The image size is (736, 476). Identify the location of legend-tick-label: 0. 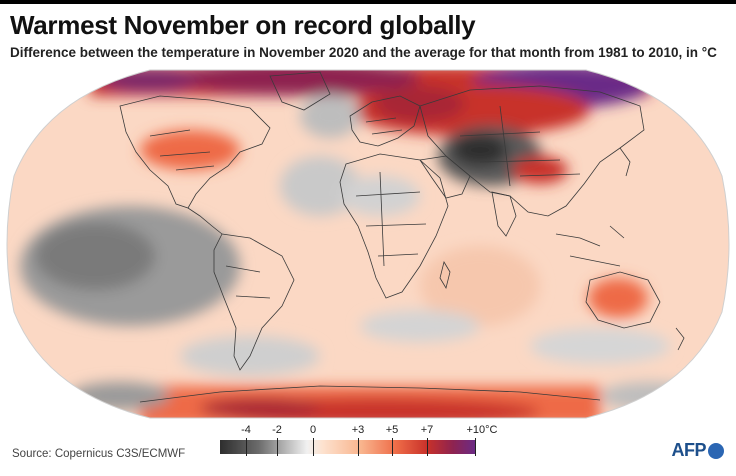
(313, 430).